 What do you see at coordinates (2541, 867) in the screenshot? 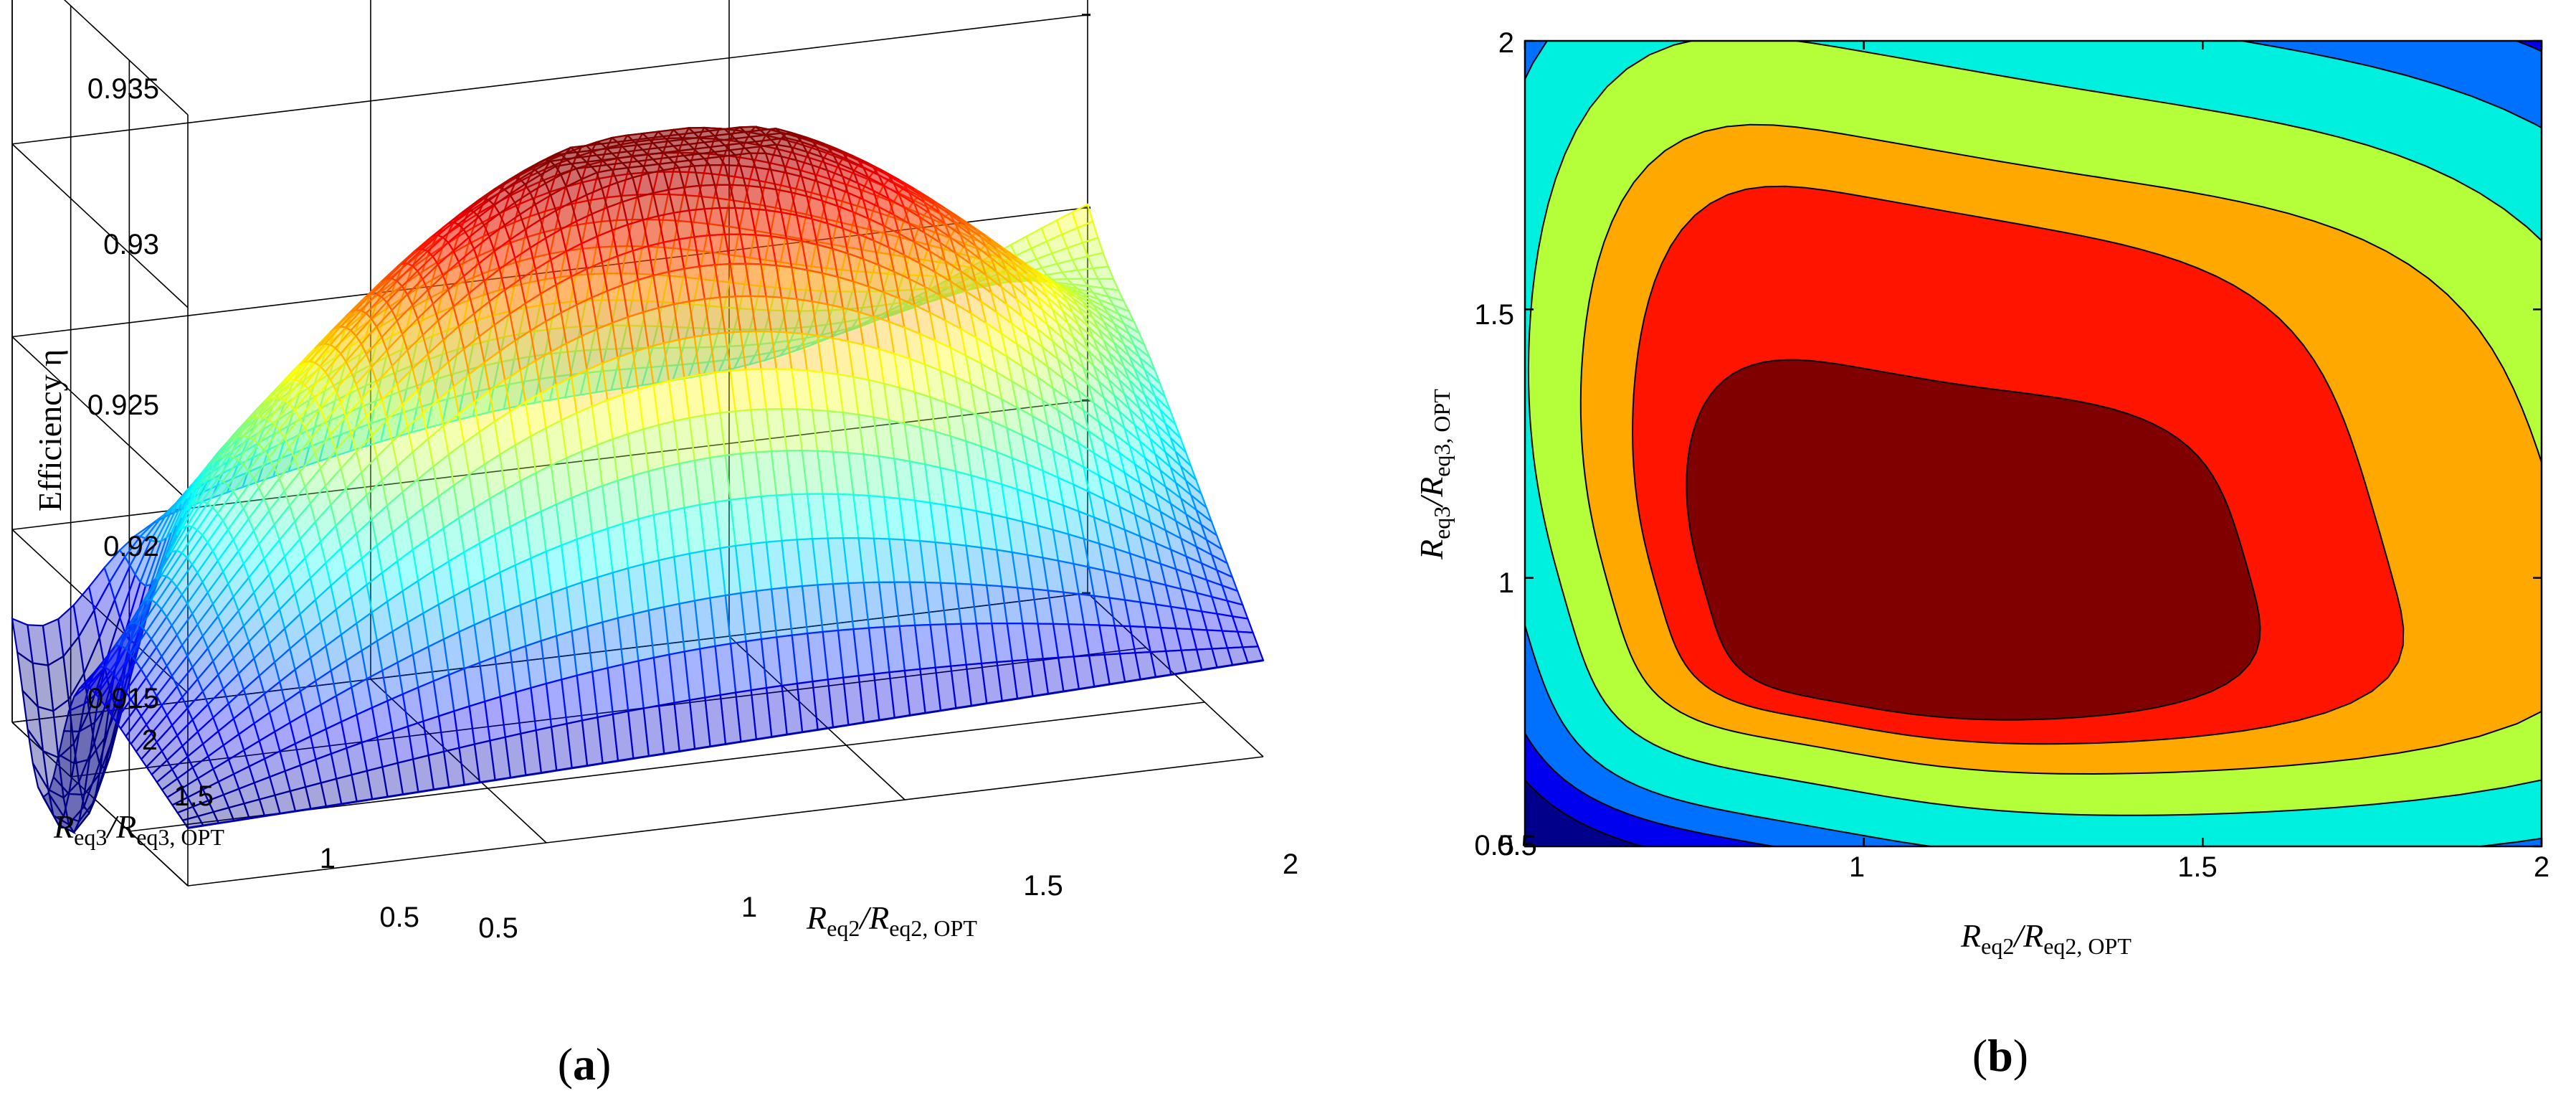
I see `b-x-tick-2: 2` at bounding box center [2541, 867].